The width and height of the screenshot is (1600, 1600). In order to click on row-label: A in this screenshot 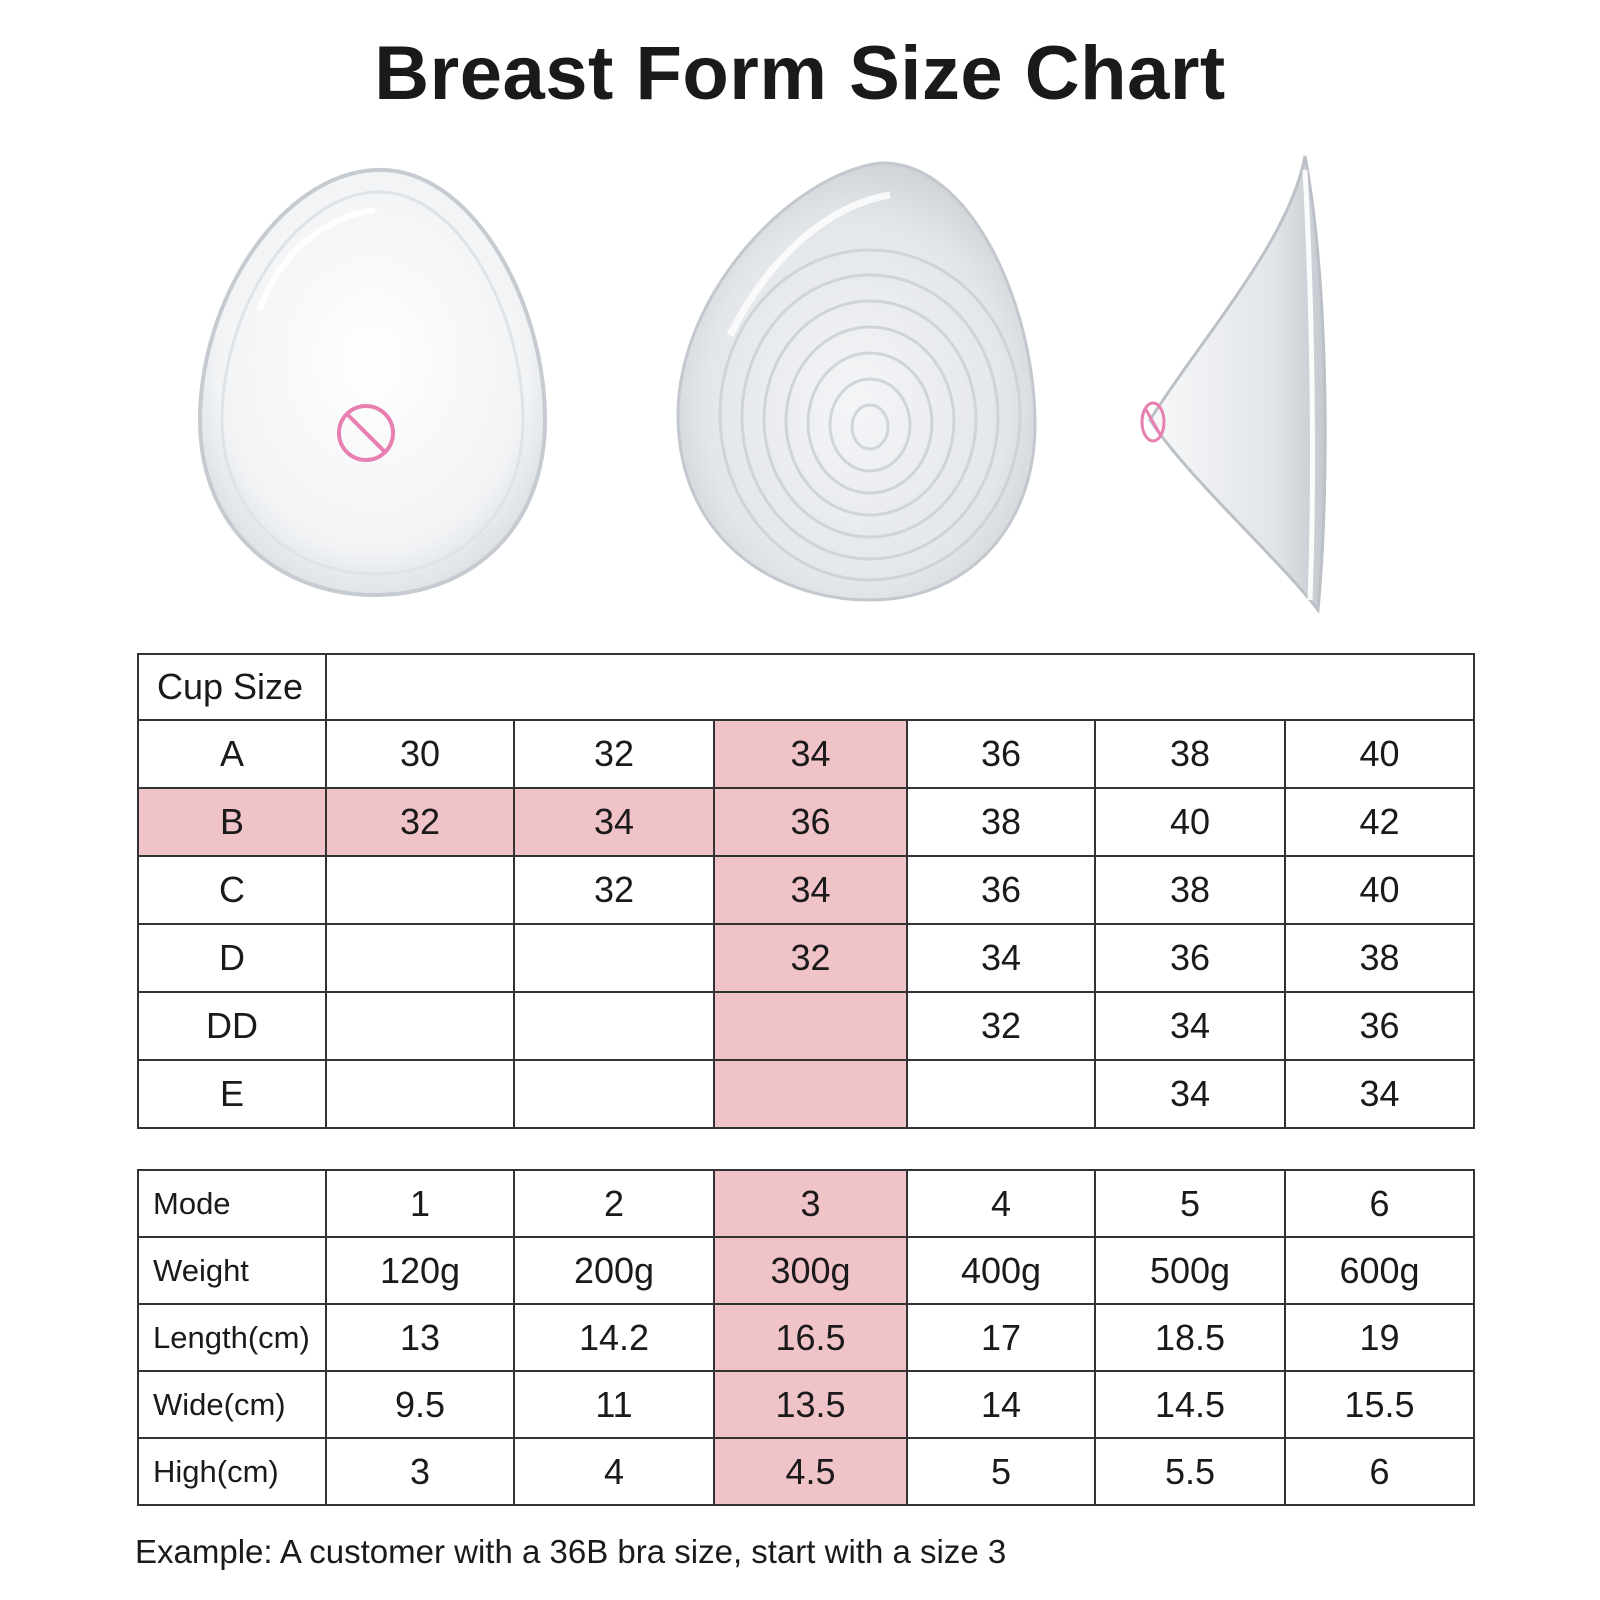, I will do `click(232, 754)`.